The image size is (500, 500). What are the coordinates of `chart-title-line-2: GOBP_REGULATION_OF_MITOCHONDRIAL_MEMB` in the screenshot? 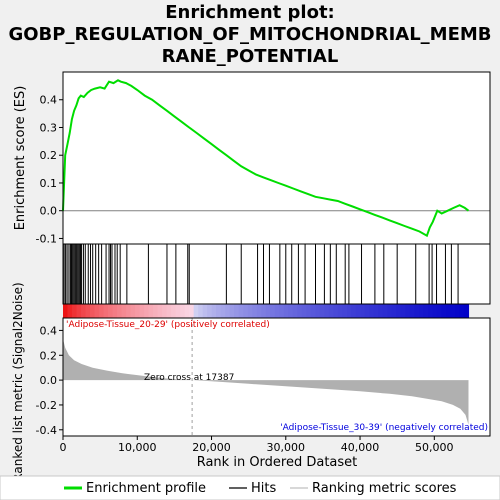 It's located at (249, 34).